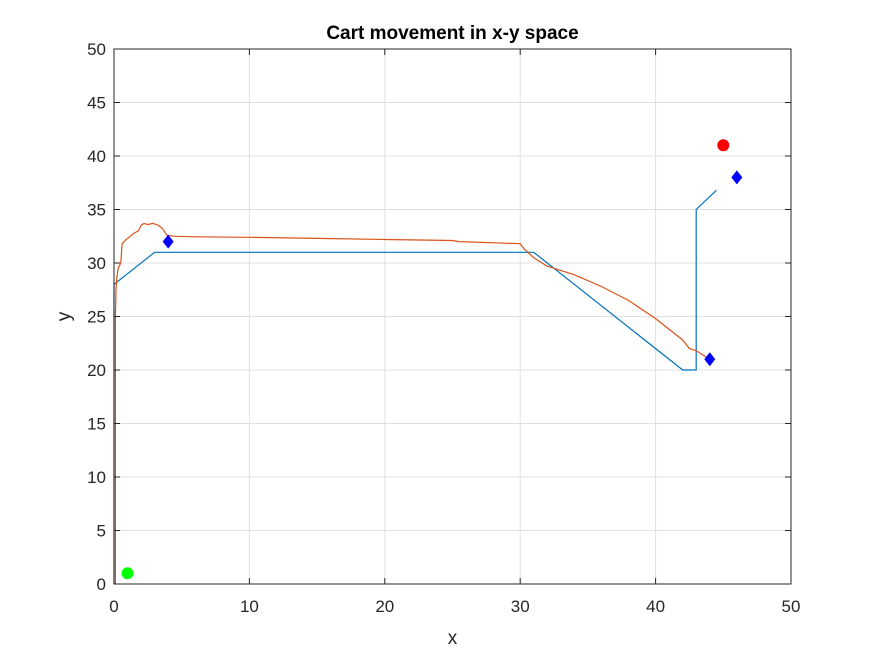  I want to click on y-tick-label: 5, so click(101, 531).